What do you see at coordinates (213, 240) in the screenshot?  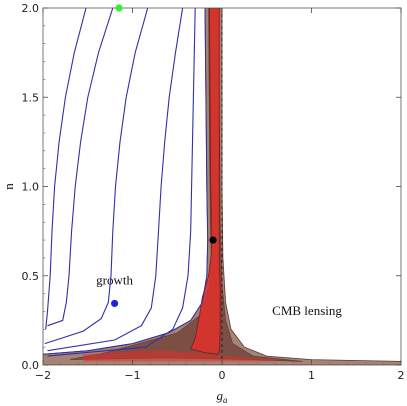 I see `black-point` at bounding box center [213, 240].